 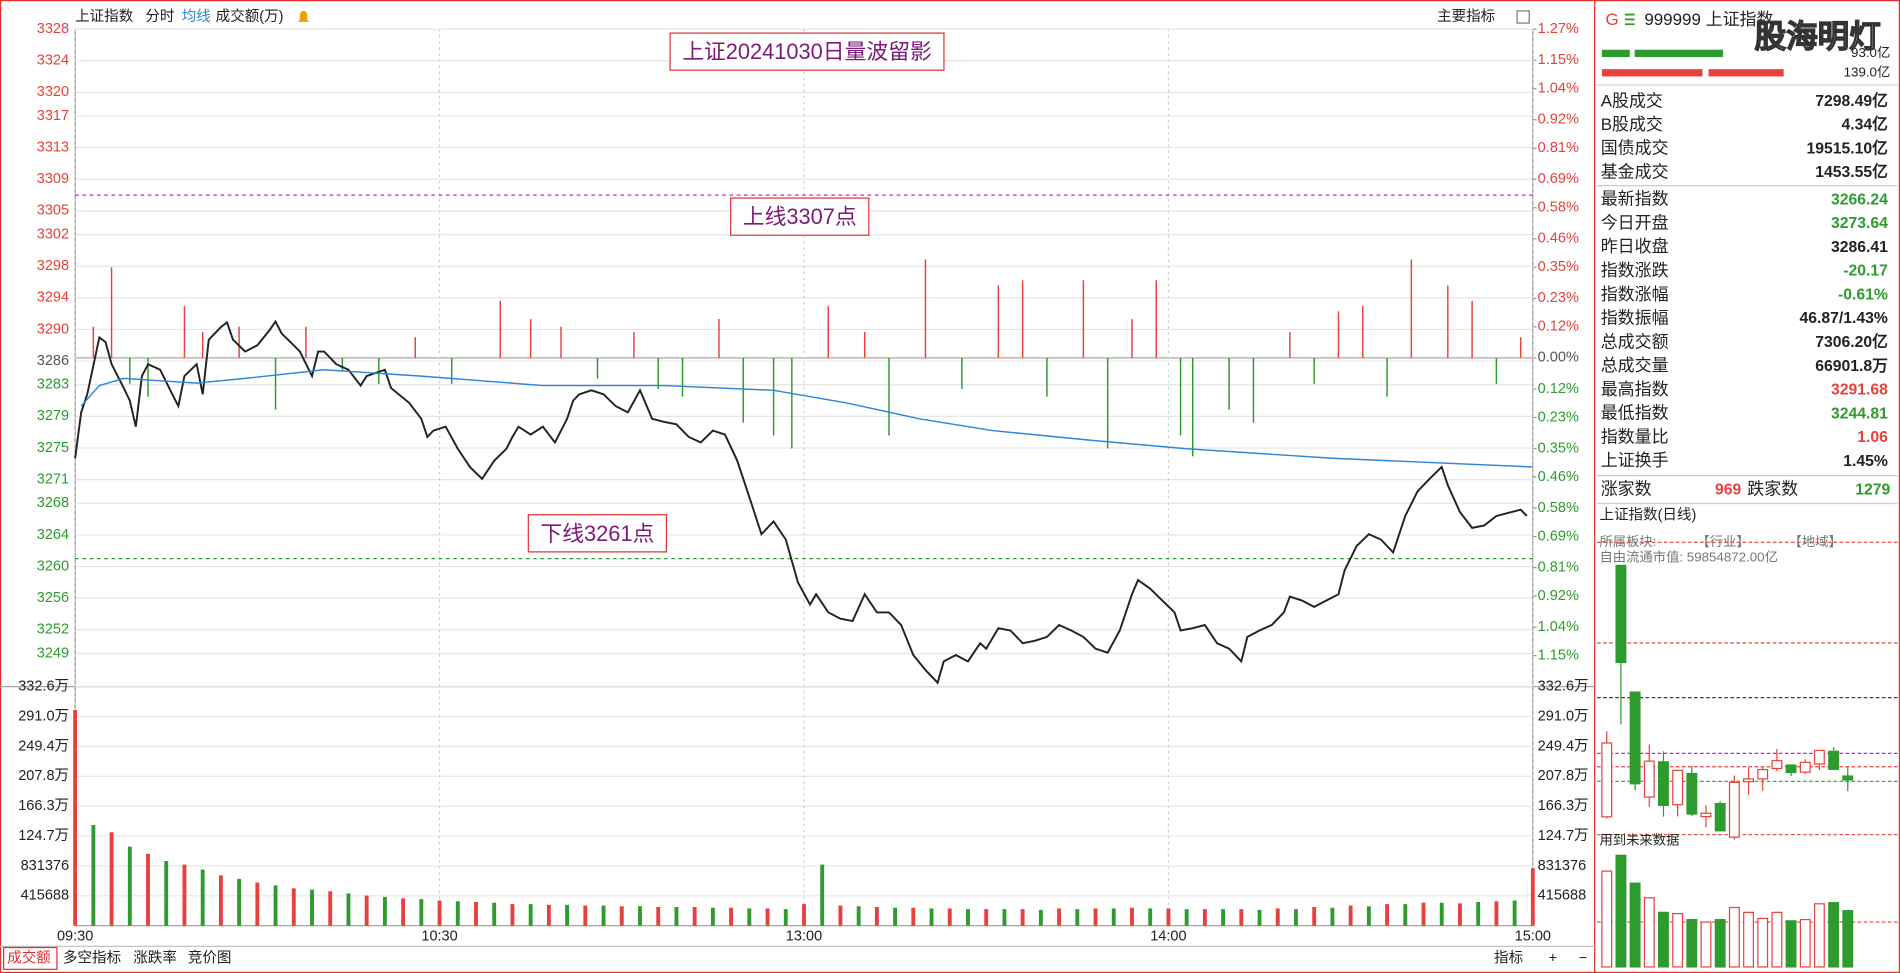 I want to click on watermark: 股海明灯, so click(x=1818, y=36).